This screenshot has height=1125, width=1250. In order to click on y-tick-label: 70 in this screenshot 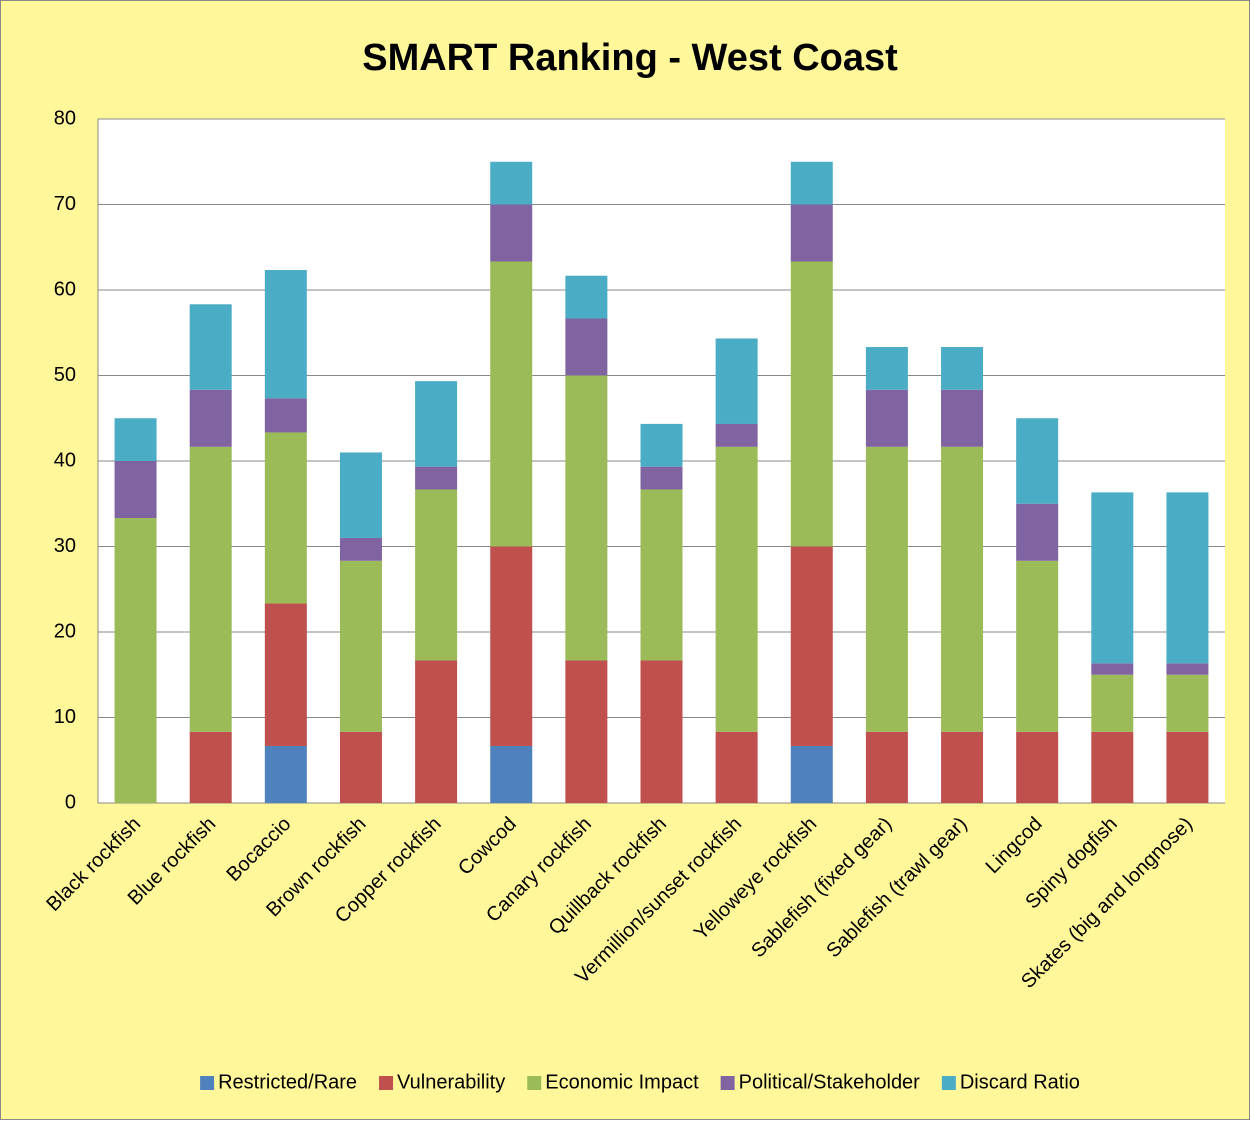, I will do `click(65, 204)`.